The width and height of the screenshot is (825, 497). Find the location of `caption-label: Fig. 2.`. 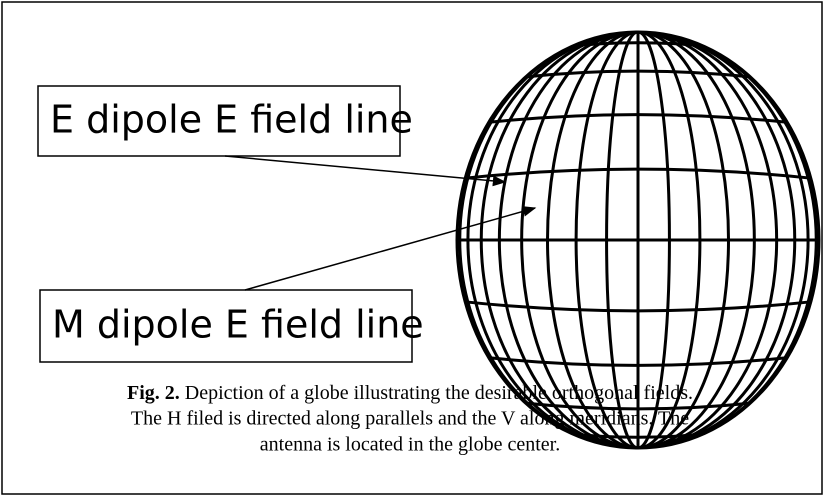

caption-label: Fig. 2. is located at coordinates (153, 393).